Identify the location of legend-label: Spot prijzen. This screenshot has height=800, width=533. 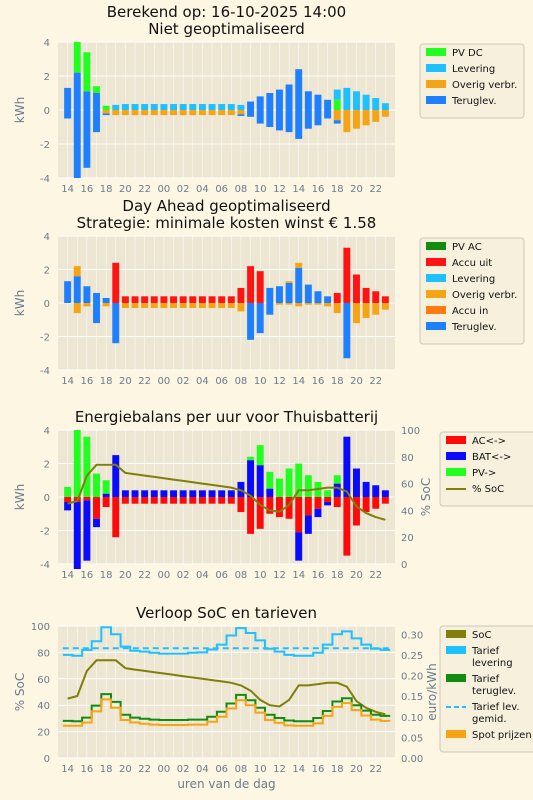
(502, 735).